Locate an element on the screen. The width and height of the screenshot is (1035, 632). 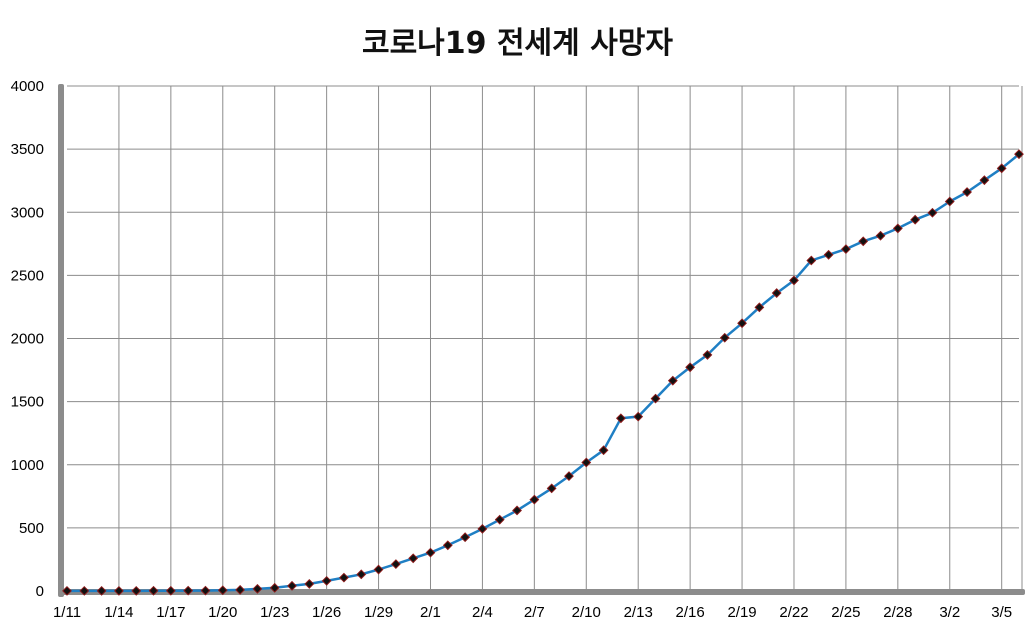
y-tick-label: 4000 is located at coordinates (27, 86).